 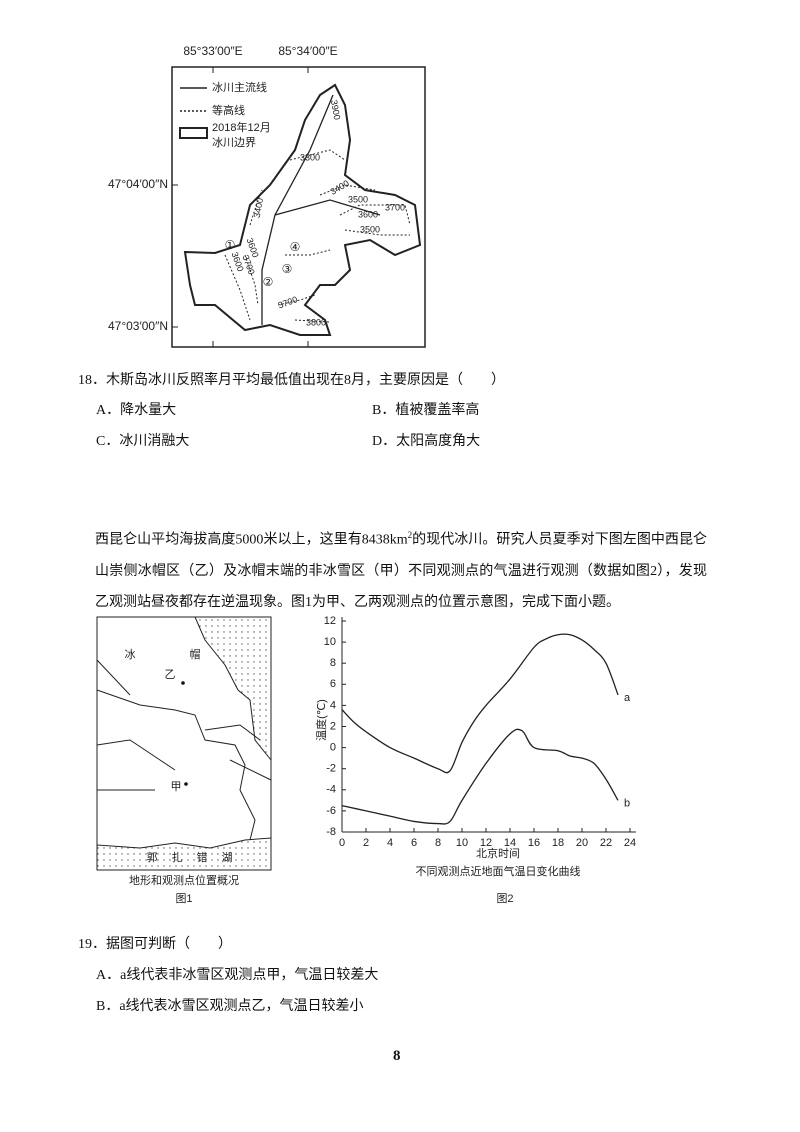 What do you see at coordinates (170, 674) in the screenshot?
I see `map-label: 乙` at bounding box center [170, 674].